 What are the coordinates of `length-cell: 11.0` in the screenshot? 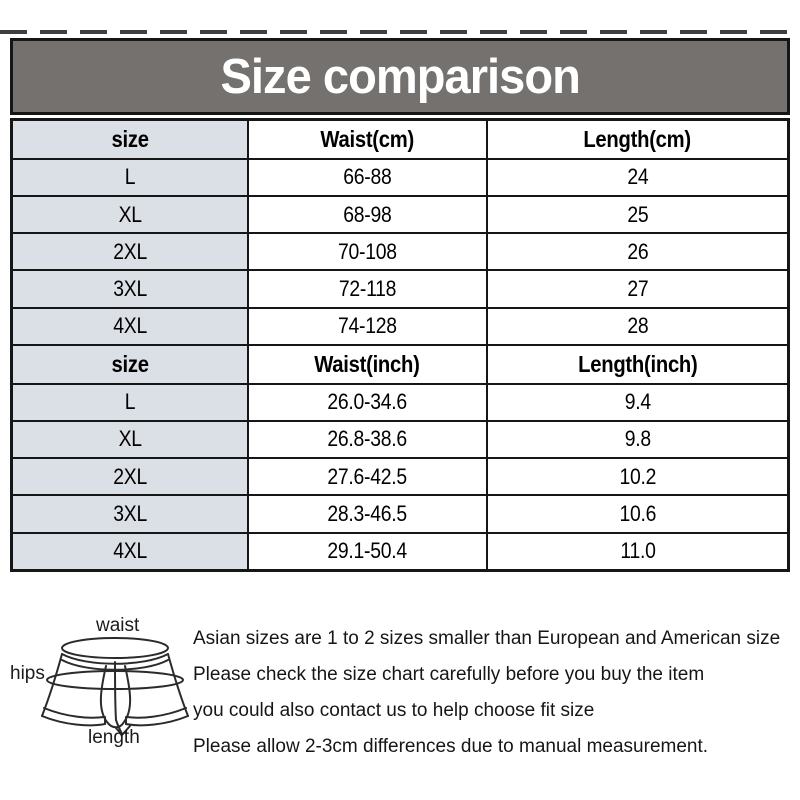 It's located at (638, 551).